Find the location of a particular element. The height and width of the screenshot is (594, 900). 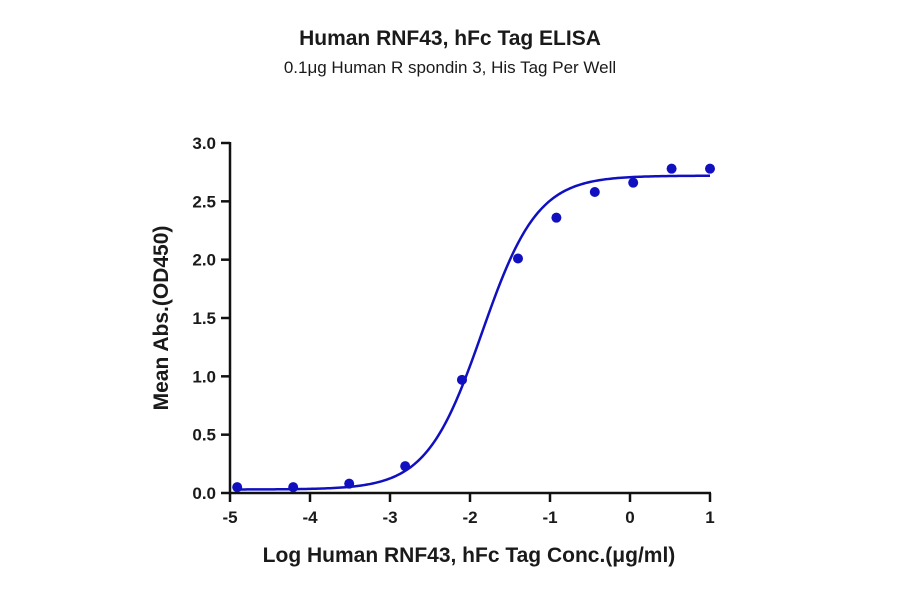

x-tick-label: -4 is located at coordinates (310, 517).